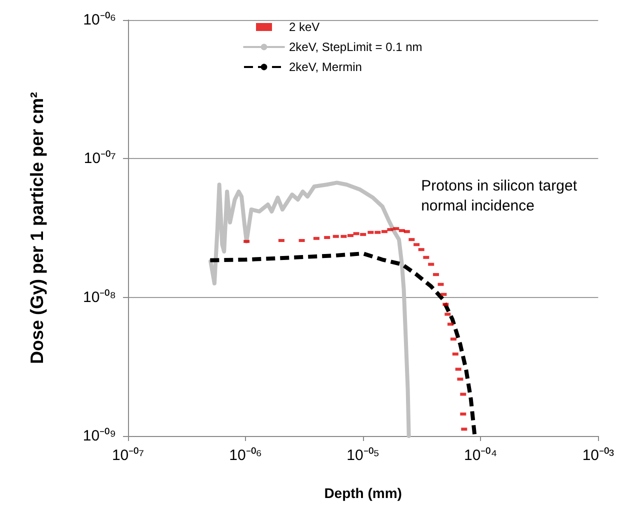  I want to click on y-axis-title: Dose (Gy) per 1 particle per cm², so click(37, 228).